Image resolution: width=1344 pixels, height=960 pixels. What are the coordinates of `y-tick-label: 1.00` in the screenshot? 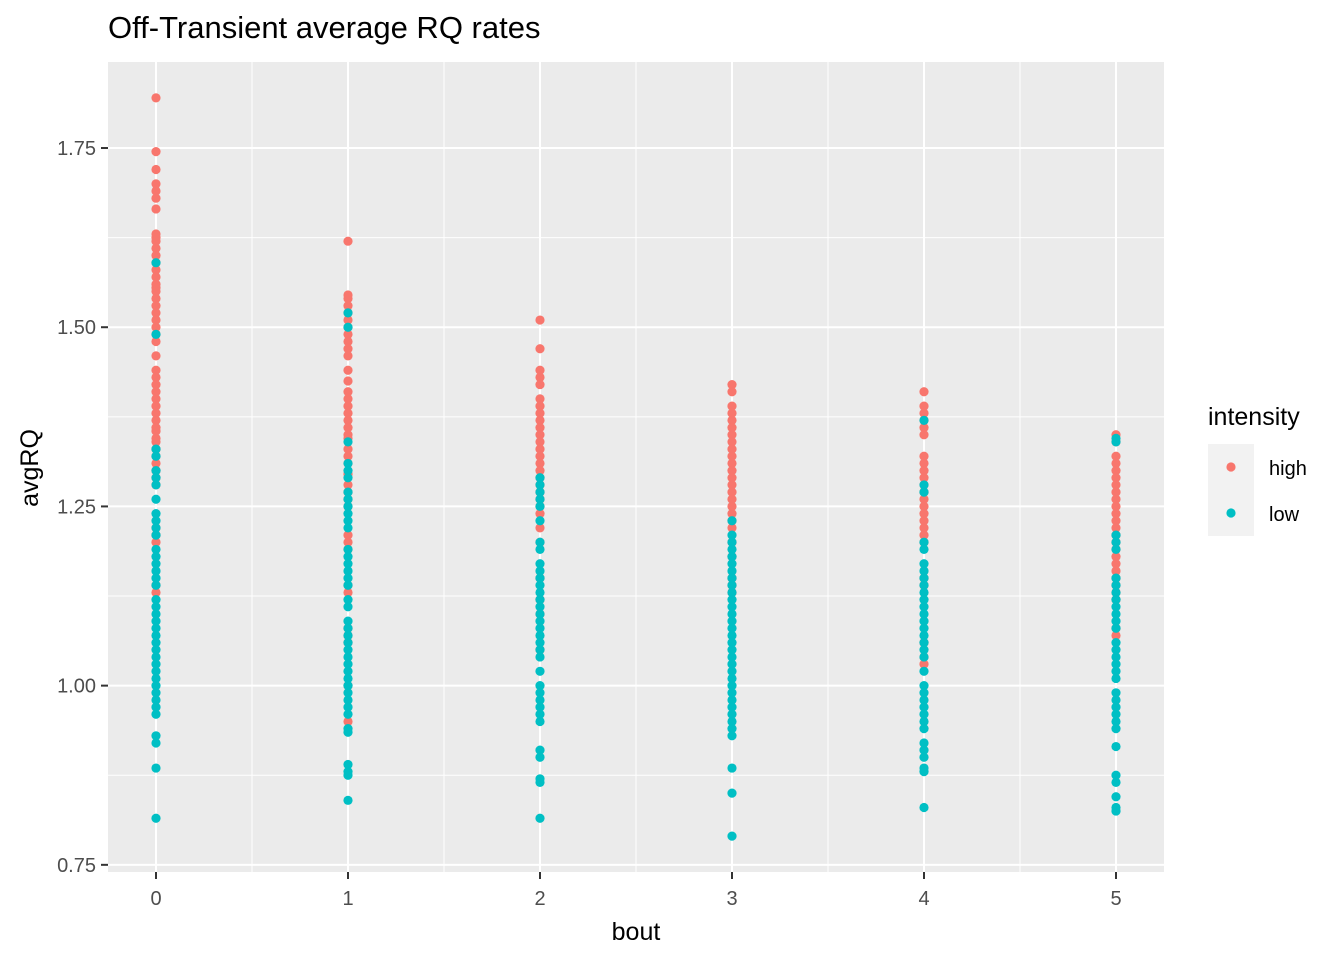 It's located at (76, 687).